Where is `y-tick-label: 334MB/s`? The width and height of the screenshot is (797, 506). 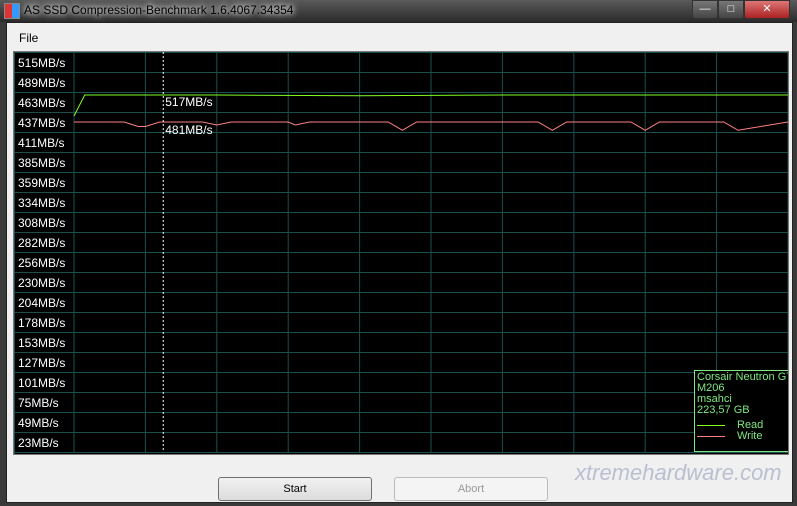 y-tick-label: 334MB/s is located at coordinates (41, 203).